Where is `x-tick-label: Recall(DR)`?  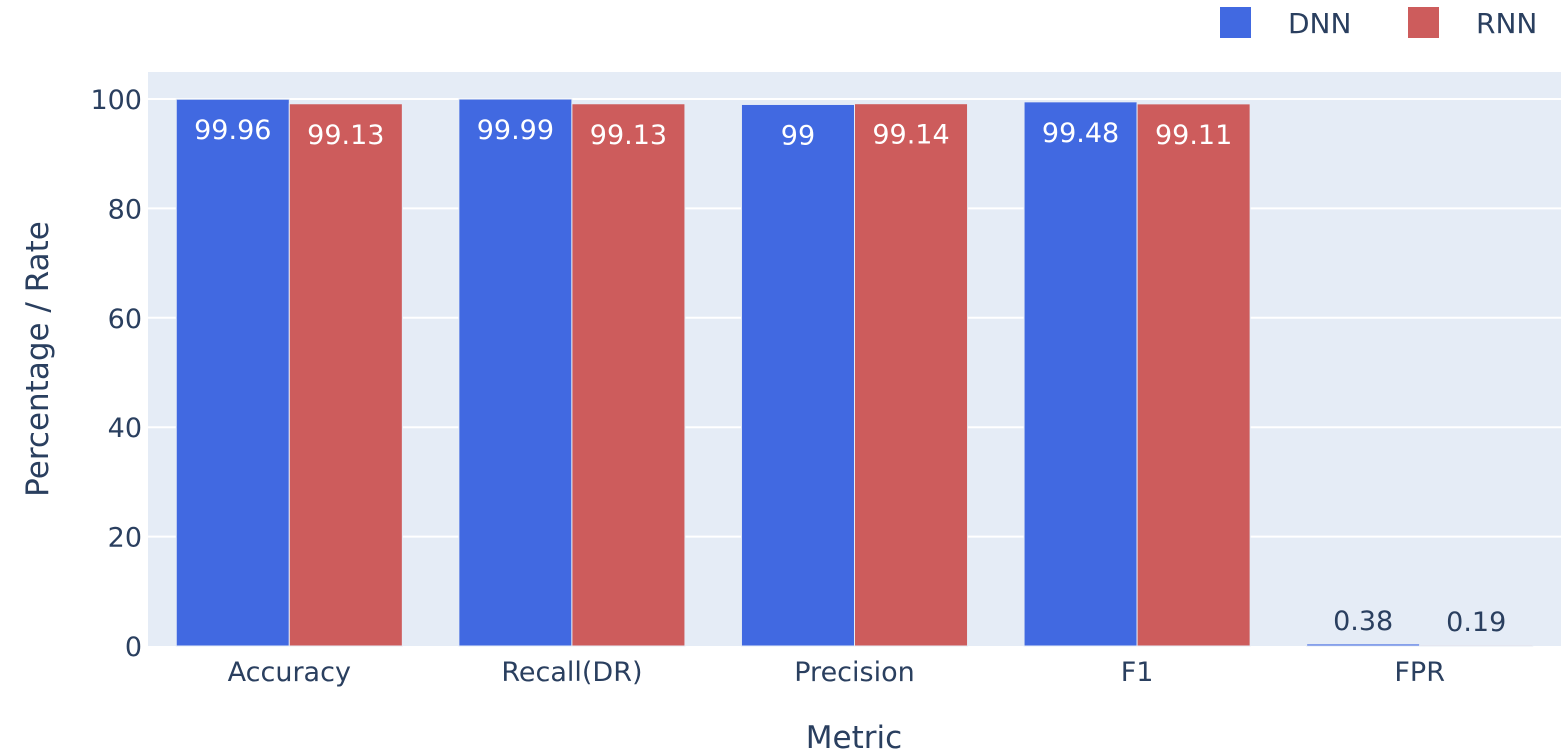
x-tick-label: Recall(DR) is located at coordinates (571, 672).